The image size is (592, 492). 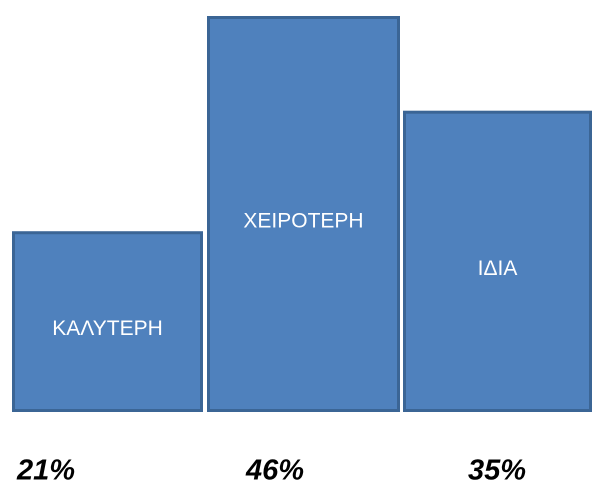 I want to click on category-label: ΙΔΙΑ, so click(x=498, y=268).